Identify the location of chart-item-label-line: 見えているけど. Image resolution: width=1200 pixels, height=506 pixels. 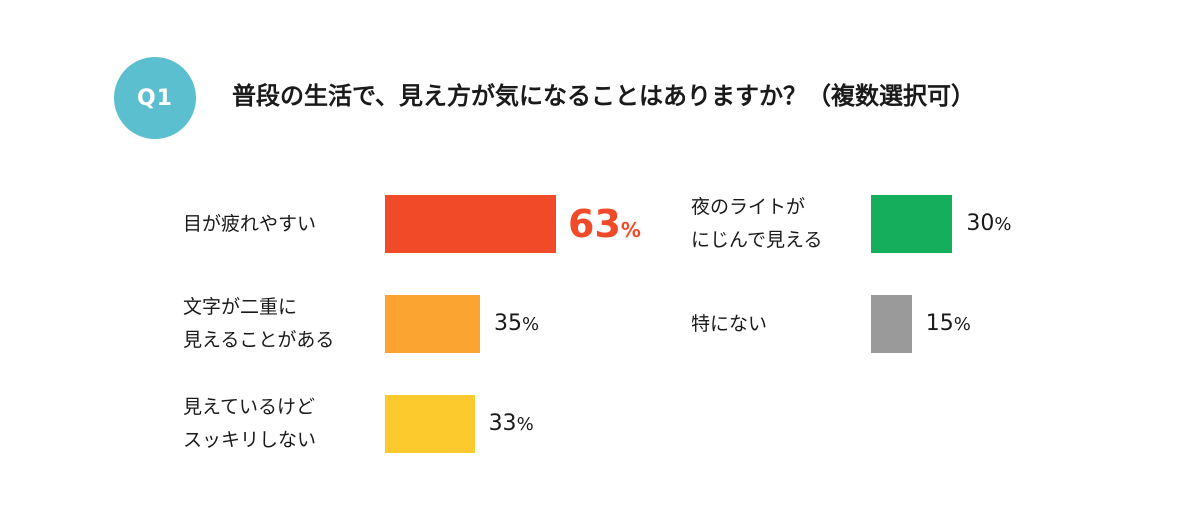
(249, 407).